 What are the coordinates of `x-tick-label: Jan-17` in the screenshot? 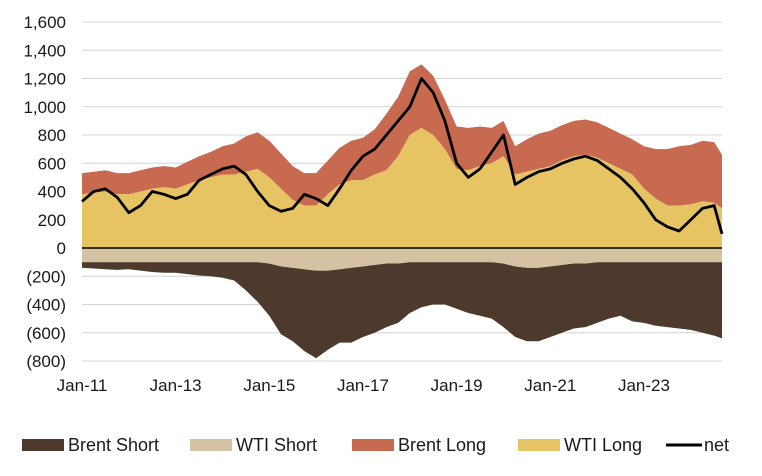 It's located at (363, 385).